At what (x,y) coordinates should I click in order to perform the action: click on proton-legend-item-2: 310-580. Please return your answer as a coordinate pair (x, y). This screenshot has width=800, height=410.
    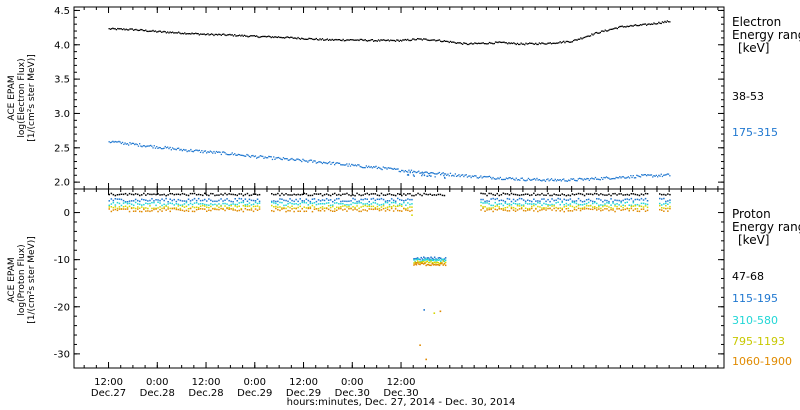
    Looking at the image, I should click on (755, 320).